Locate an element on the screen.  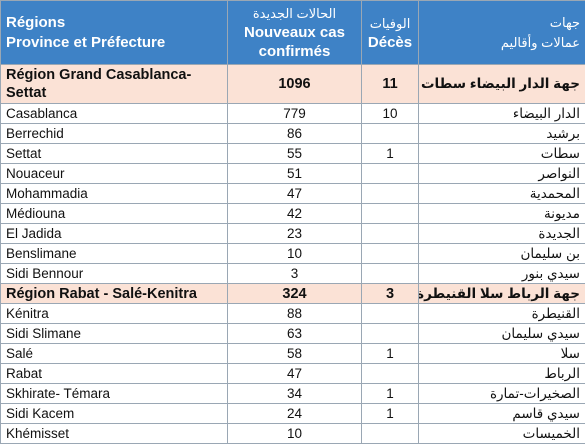
header-cases-fr-line2: confirmés is located at coordinates (294, 51).